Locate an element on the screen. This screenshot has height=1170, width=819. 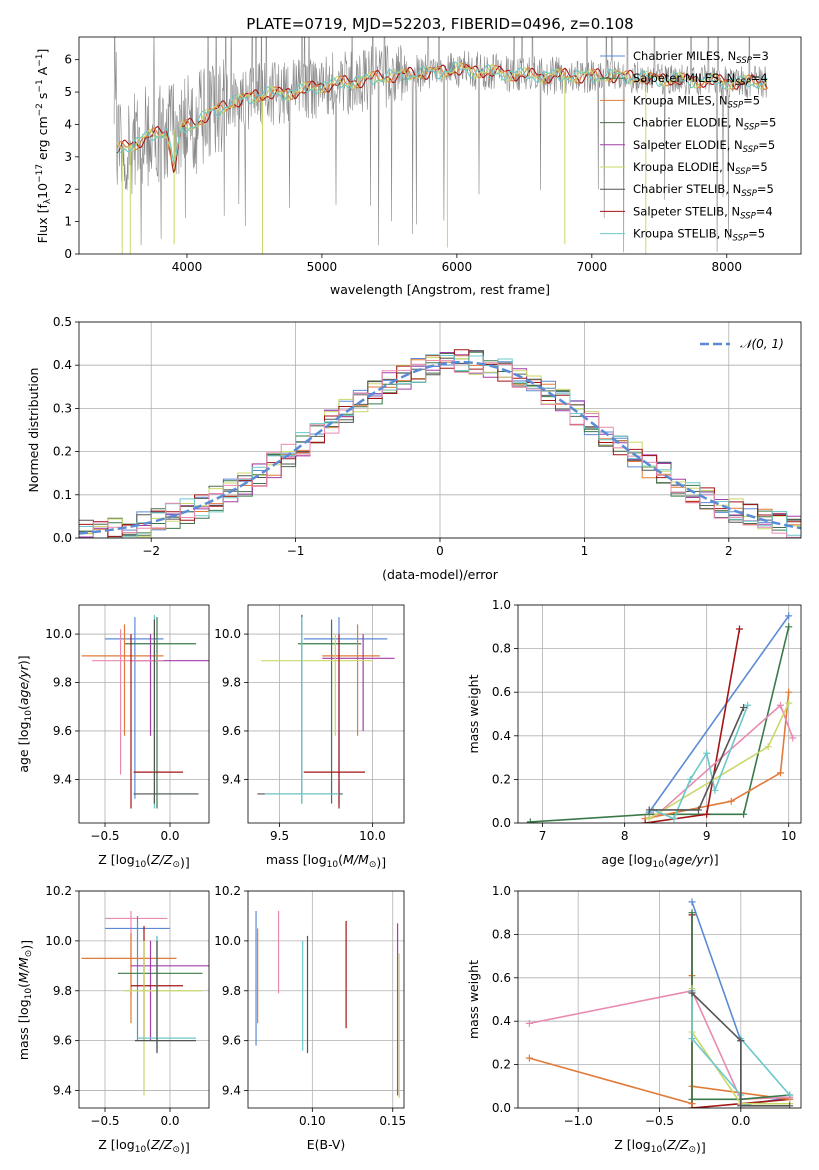
label-part: / is located at coordinates (162, 859).